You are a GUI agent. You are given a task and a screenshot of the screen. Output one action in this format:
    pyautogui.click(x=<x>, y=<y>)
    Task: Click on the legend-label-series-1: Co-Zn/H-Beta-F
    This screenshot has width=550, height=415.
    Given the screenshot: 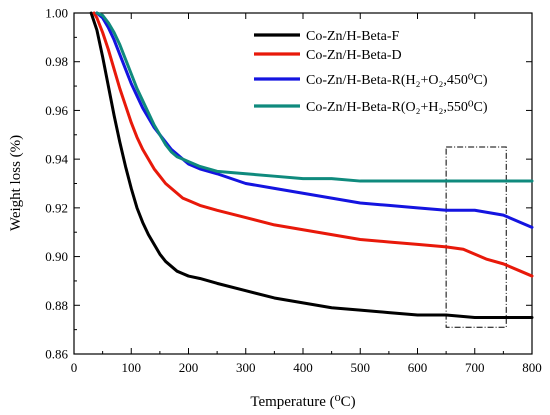 What is the action you would take?
    pyautogui.click(x=353, y=36)
    